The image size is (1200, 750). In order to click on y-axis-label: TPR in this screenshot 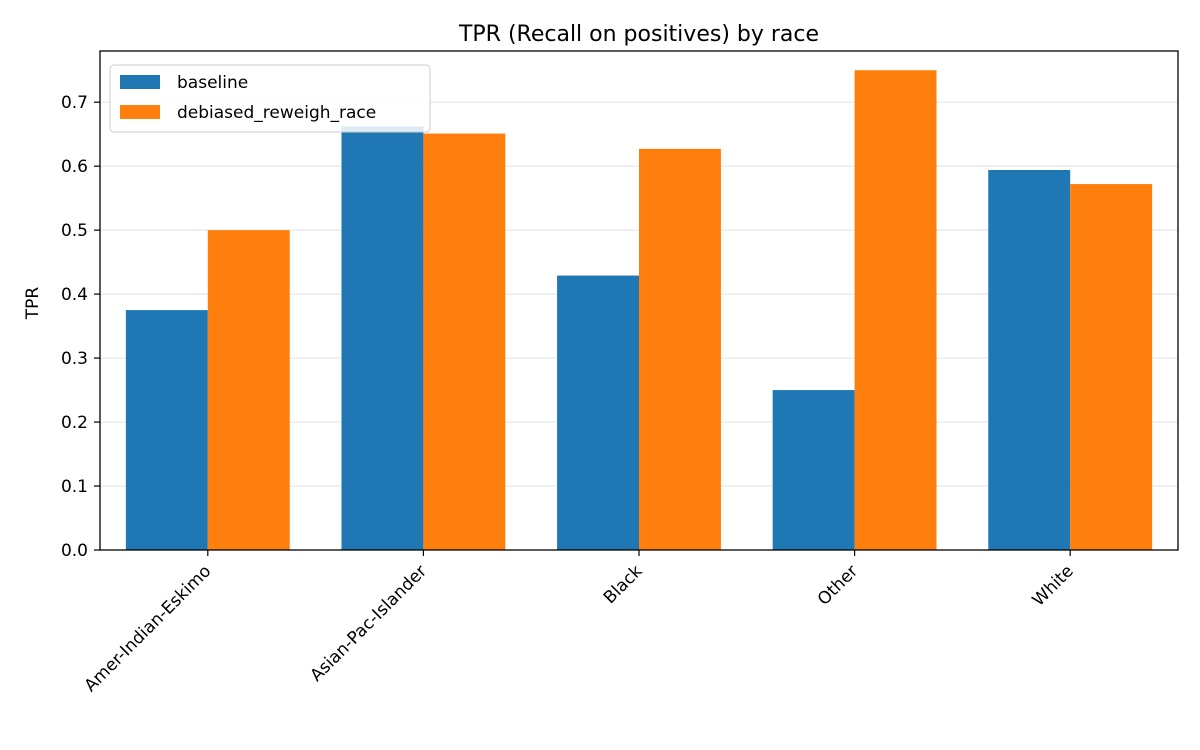, I will do `click(33, 304)`.